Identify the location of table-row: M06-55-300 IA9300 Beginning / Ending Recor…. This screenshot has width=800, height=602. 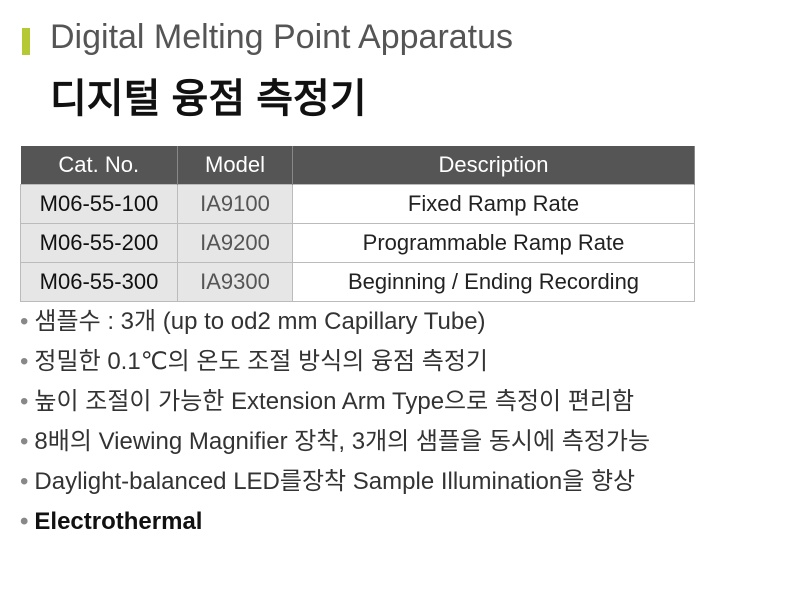
(357, 282).